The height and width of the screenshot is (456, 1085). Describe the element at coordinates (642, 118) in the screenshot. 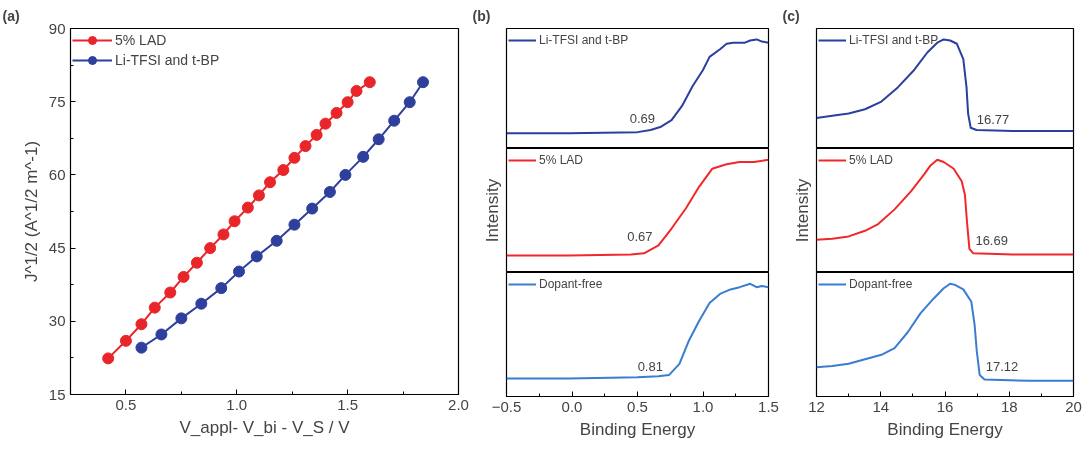

I see `annotation: 0.69` at that location.